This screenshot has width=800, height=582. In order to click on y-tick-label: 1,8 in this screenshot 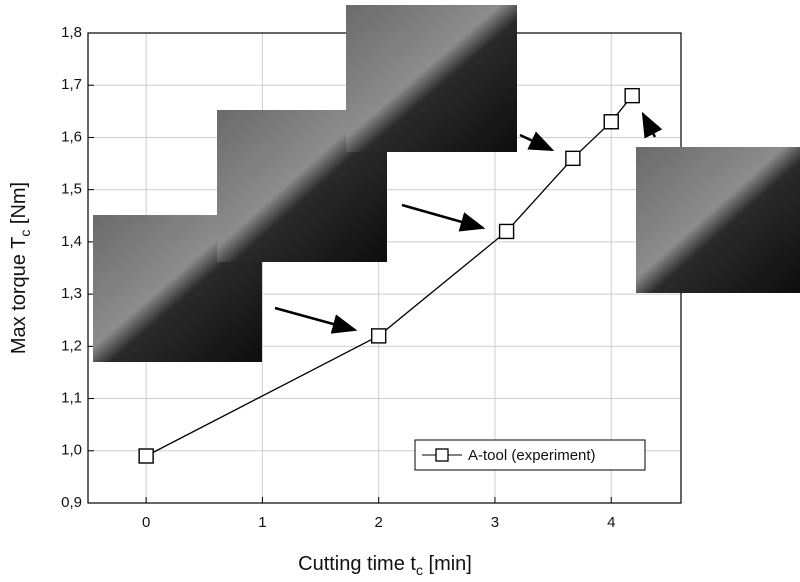, I will do `click(71, 32)`.